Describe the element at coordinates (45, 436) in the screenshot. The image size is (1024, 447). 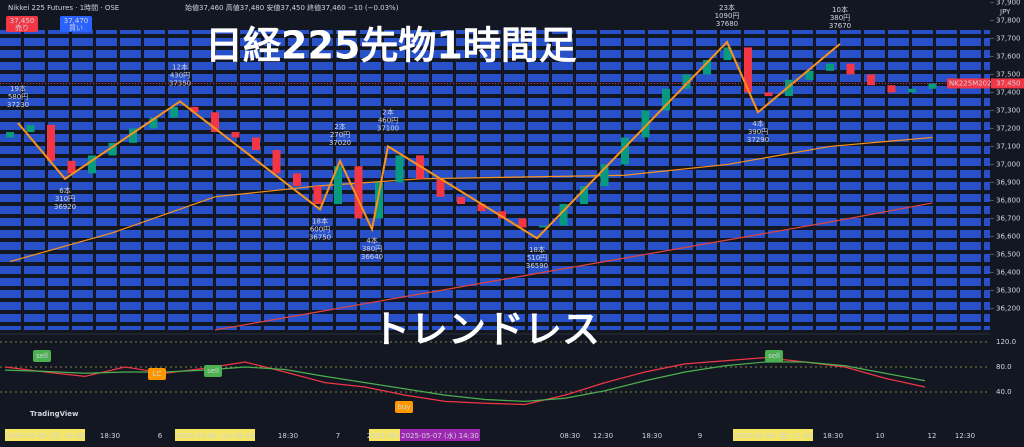
I see `x-tick-label: 2025-05-05 (月) 10:30` at that location.